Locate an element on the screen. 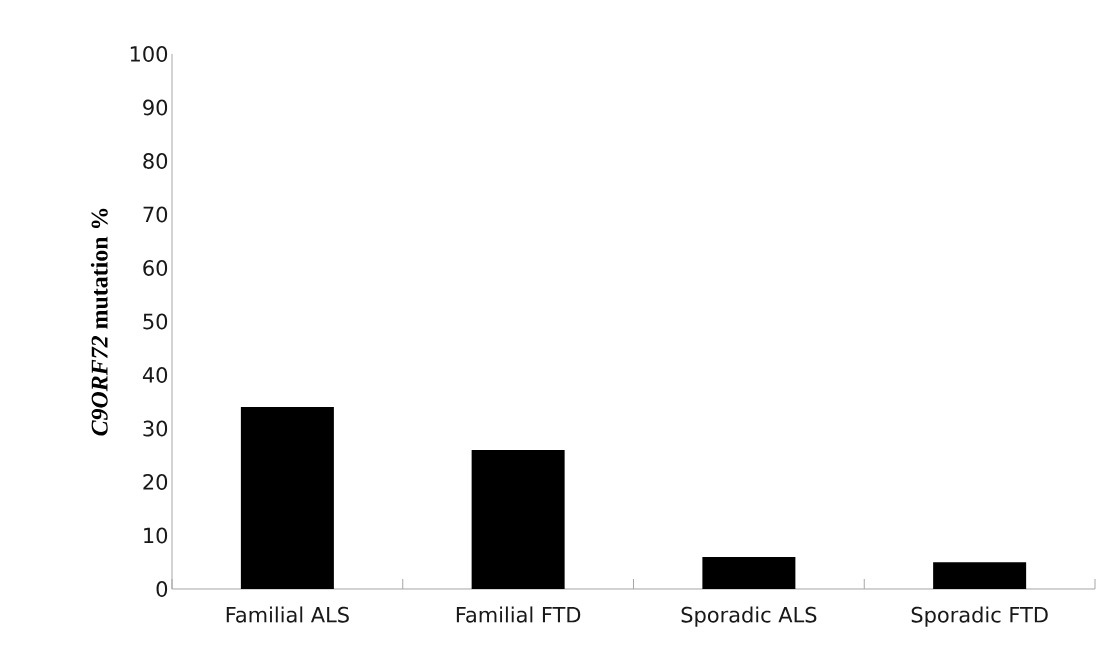 The width and height of the screenshot is (1110, 647). y-tick-label: 10 is located at coordinates (156, 535).